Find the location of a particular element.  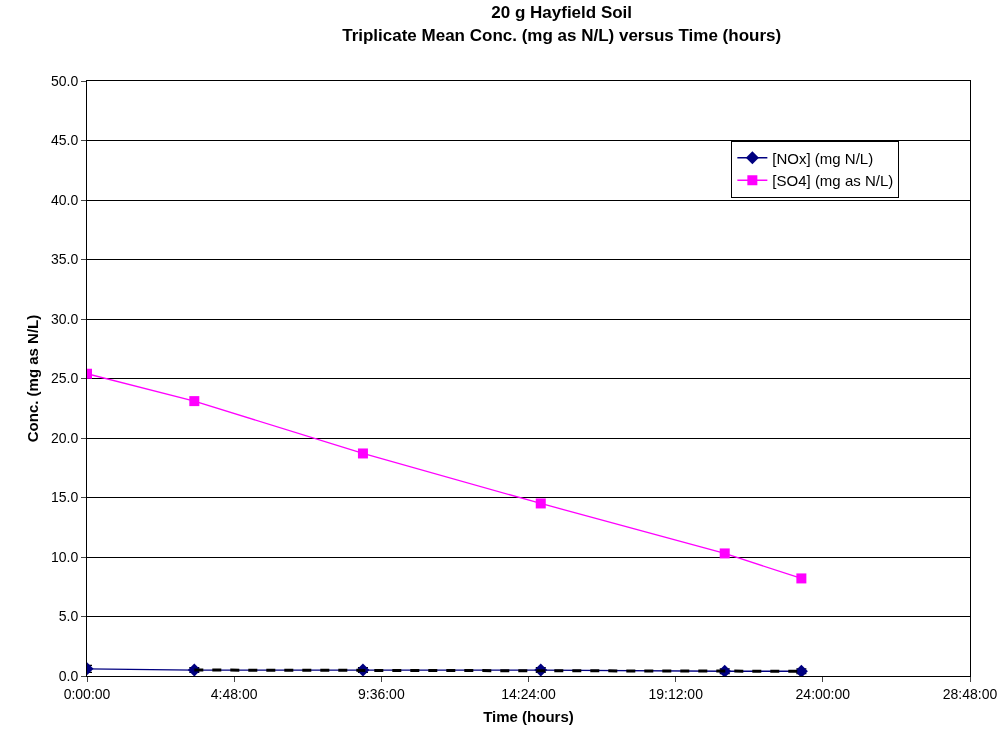

x-axis-title: Time (hours) is located at coordinates (528, 716).